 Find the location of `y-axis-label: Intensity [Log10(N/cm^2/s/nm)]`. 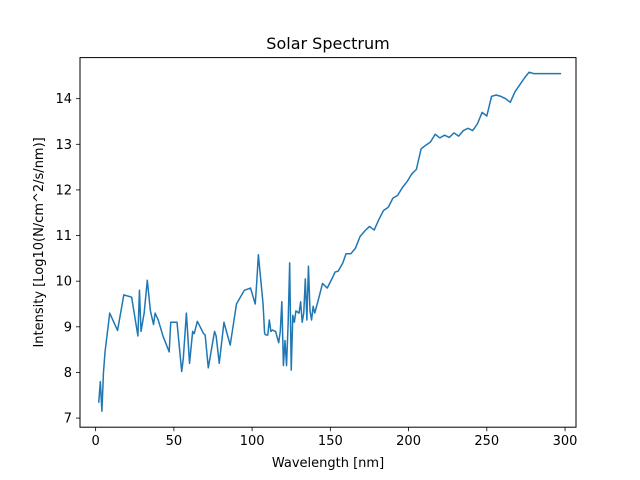

y-axis-label: Intensity [Log10(N/cm^2/s/nm)] is located at coordinates (39, 242).